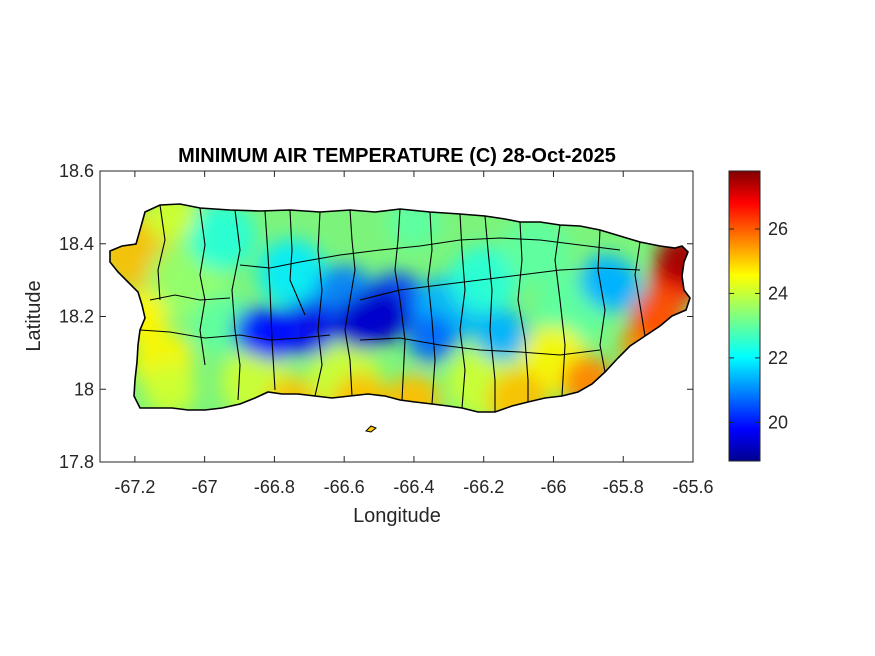  Describe the element at coordinates (483, 487) in the screenshot. I see `x-tick-label: -66.2` at that location.